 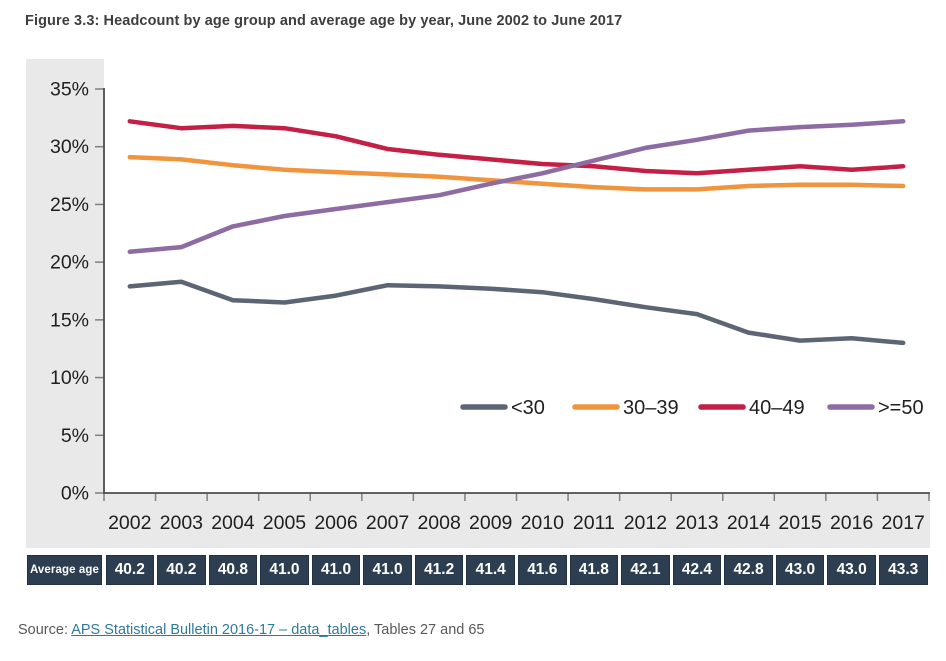 I want to click on x-axis-label: 2007, so click(x=387, y=523).